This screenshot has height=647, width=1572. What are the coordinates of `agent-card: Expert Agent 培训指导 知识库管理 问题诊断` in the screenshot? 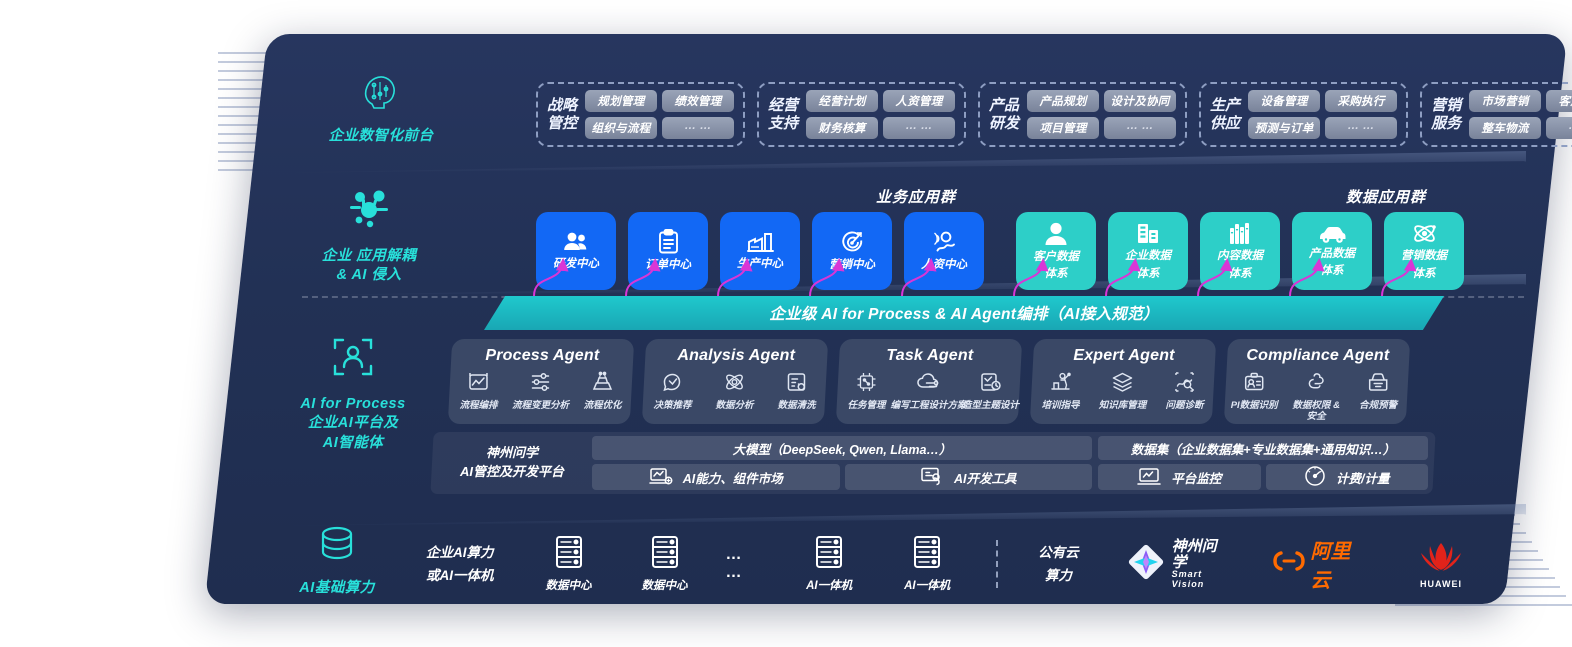 It's located at (1123, 381).